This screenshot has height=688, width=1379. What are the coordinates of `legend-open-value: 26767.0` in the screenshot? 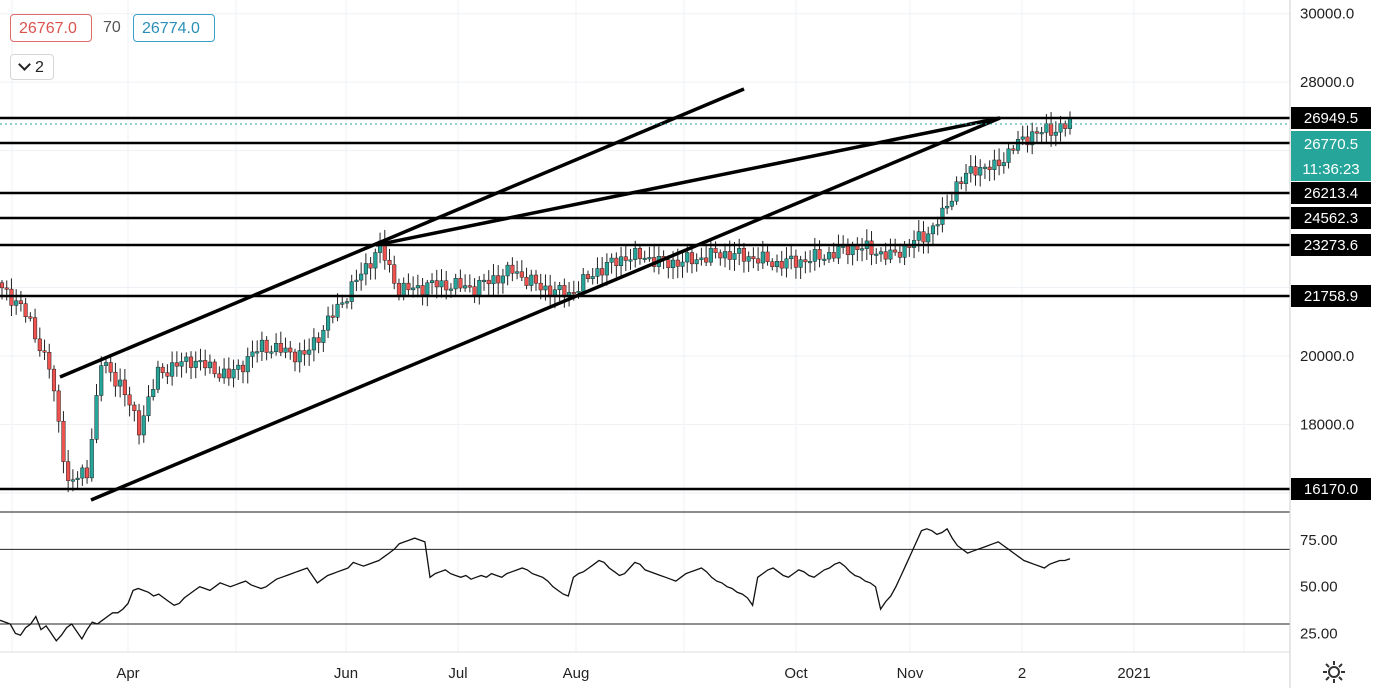 It's located at (51, 28).